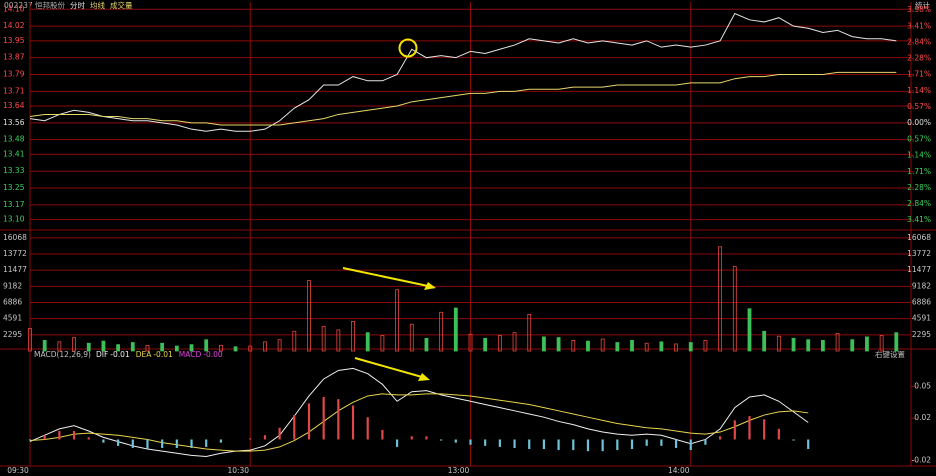 The width and height of the screenshot is (936, 476). I want to click on y-tick-label: 13.25, so click(14, 187).